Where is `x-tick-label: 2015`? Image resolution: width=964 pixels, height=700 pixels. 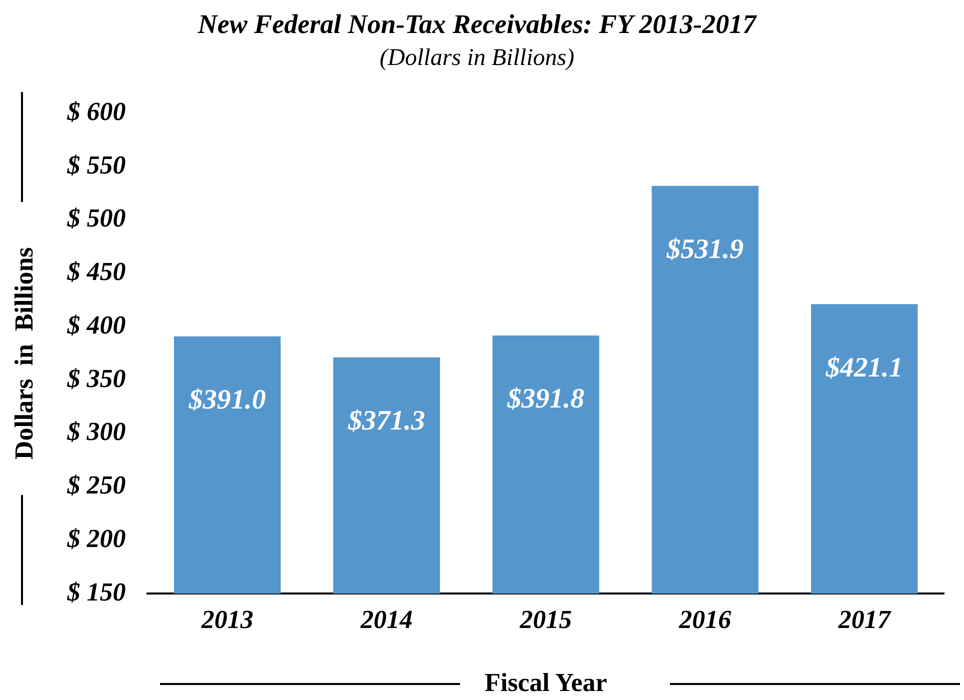 x-tick-label: 2015 is located at coordinates (545, 619).